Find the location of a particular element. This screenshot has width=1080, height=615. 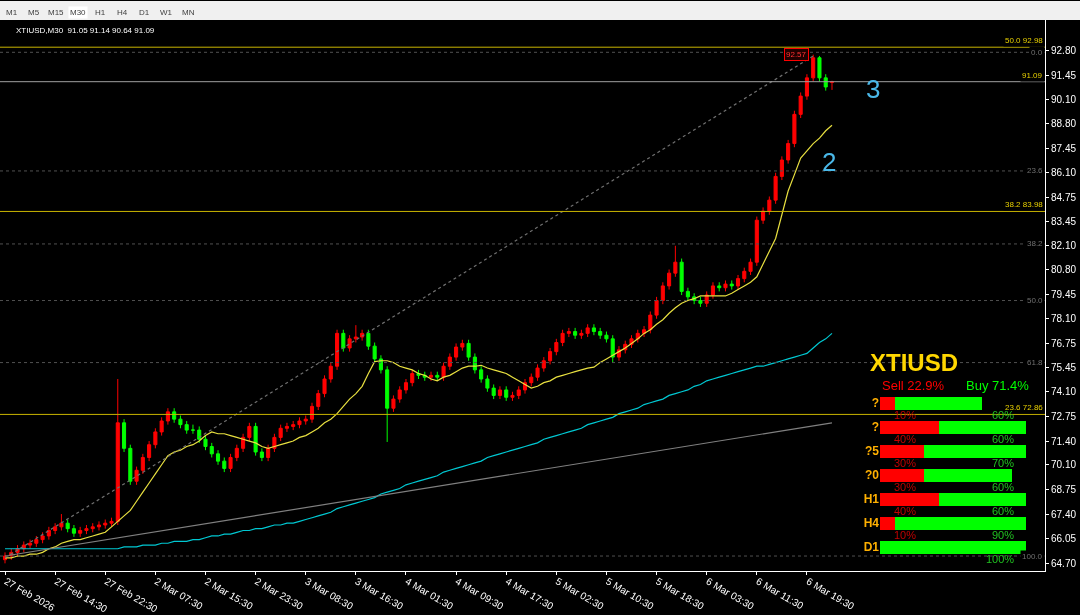

x-tick-label: 4 Mar 17:30 is located at coordinates (529, 593).